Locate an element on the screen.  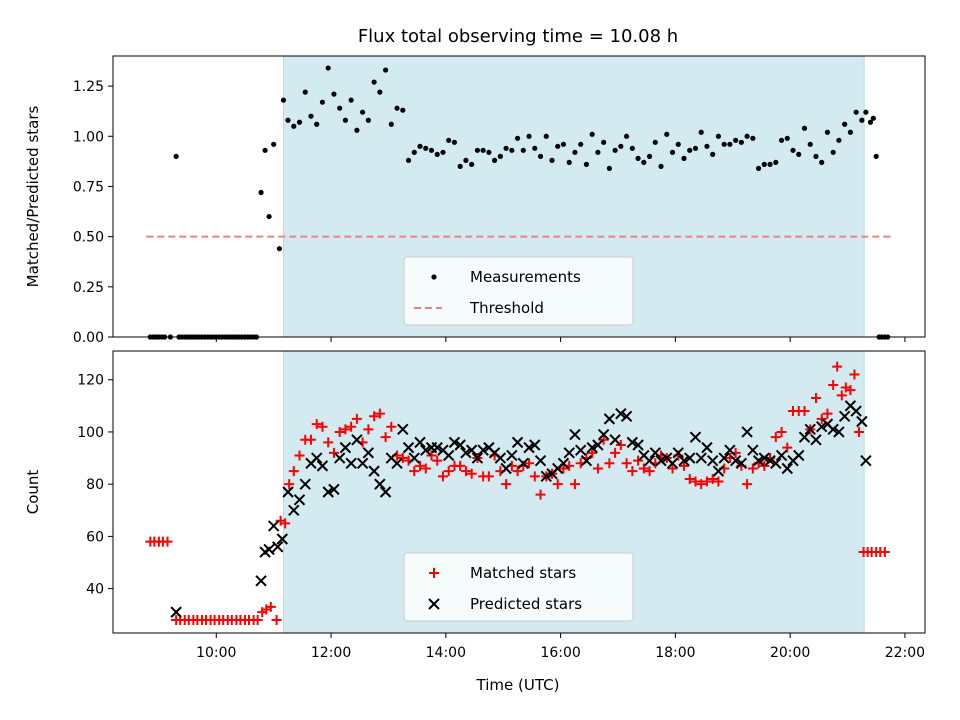
legend-predicted-marker is located at coordinates (434, 604).